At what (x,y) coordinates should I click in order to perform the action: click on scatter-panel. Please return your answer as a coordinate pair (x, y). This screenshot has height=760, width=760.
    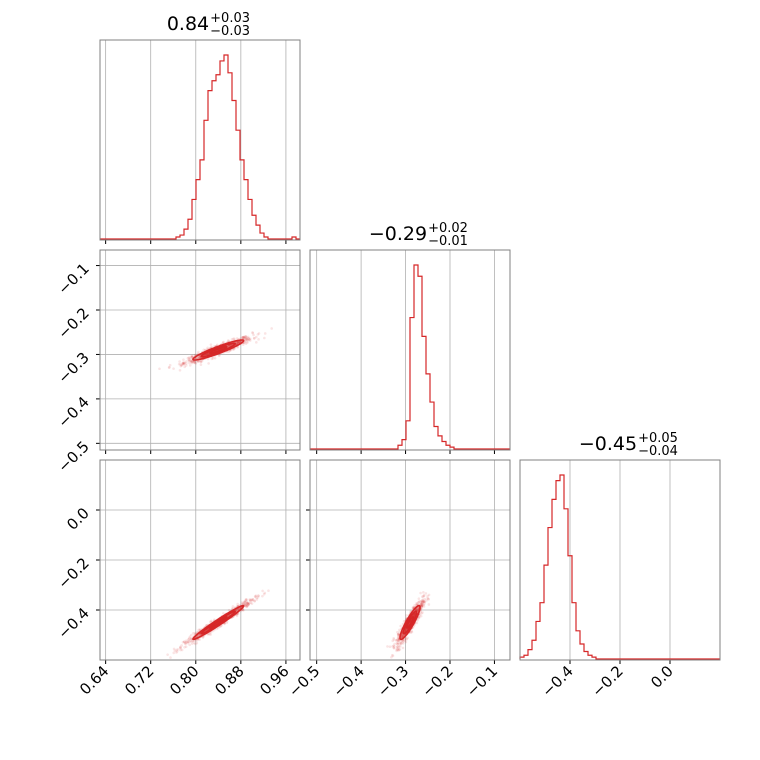
    Looking at the image, I should click on (218, 624).